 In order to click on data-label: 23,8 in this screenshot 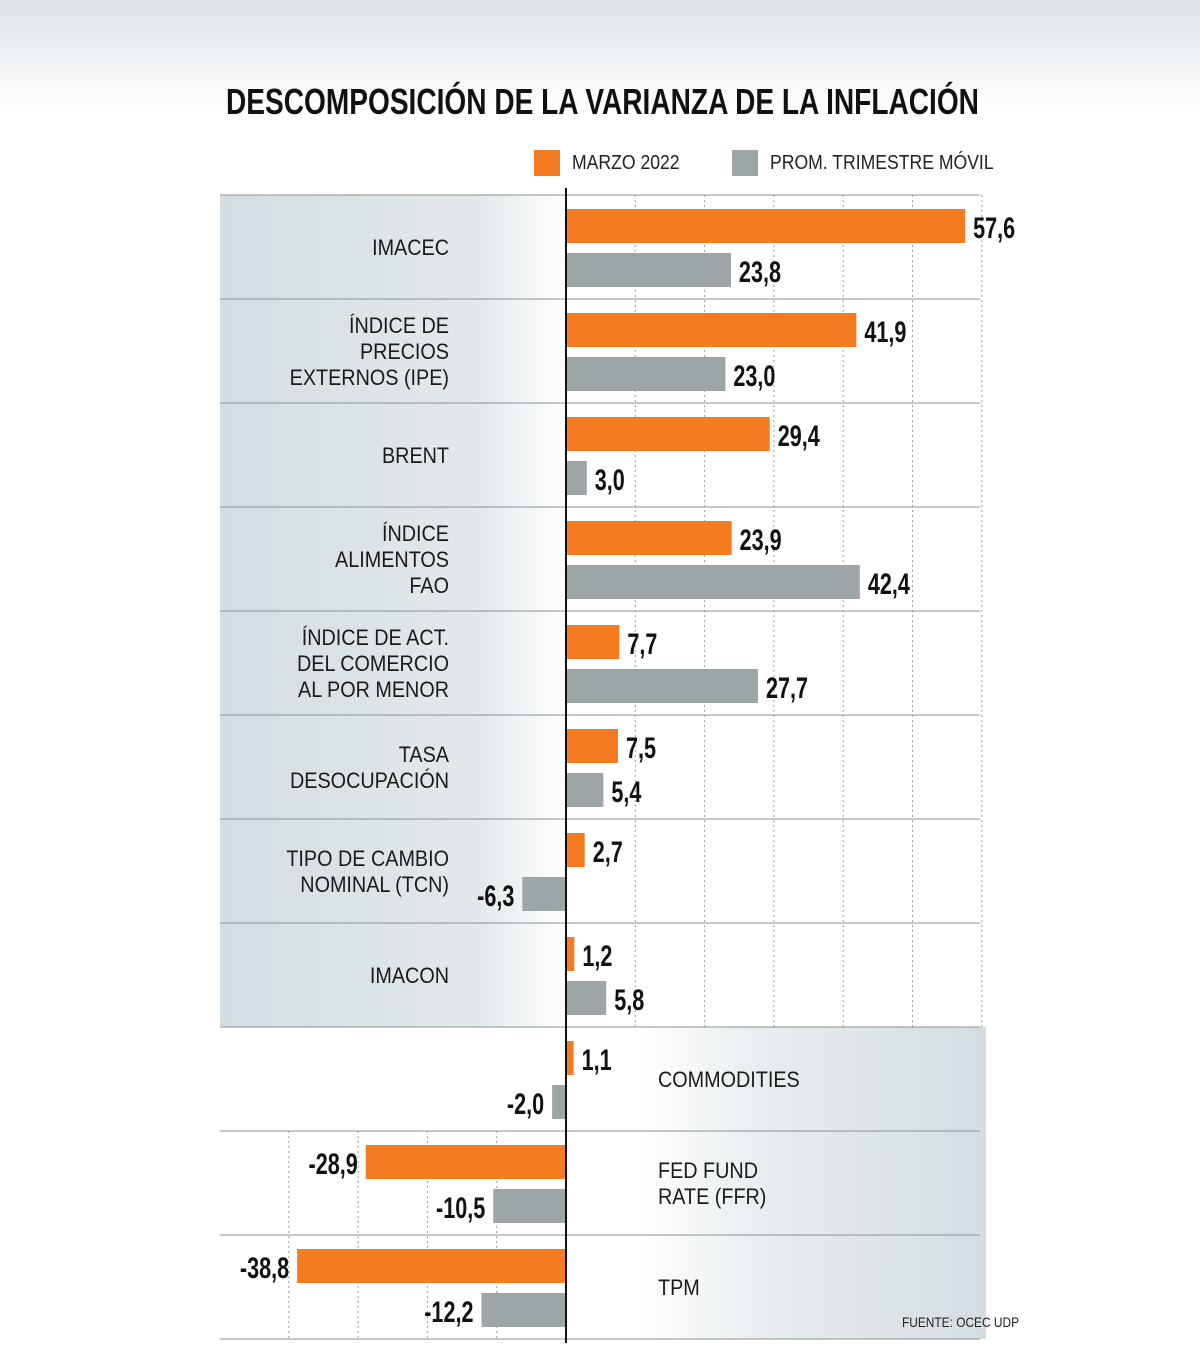, I will do `click(760, 271)`.